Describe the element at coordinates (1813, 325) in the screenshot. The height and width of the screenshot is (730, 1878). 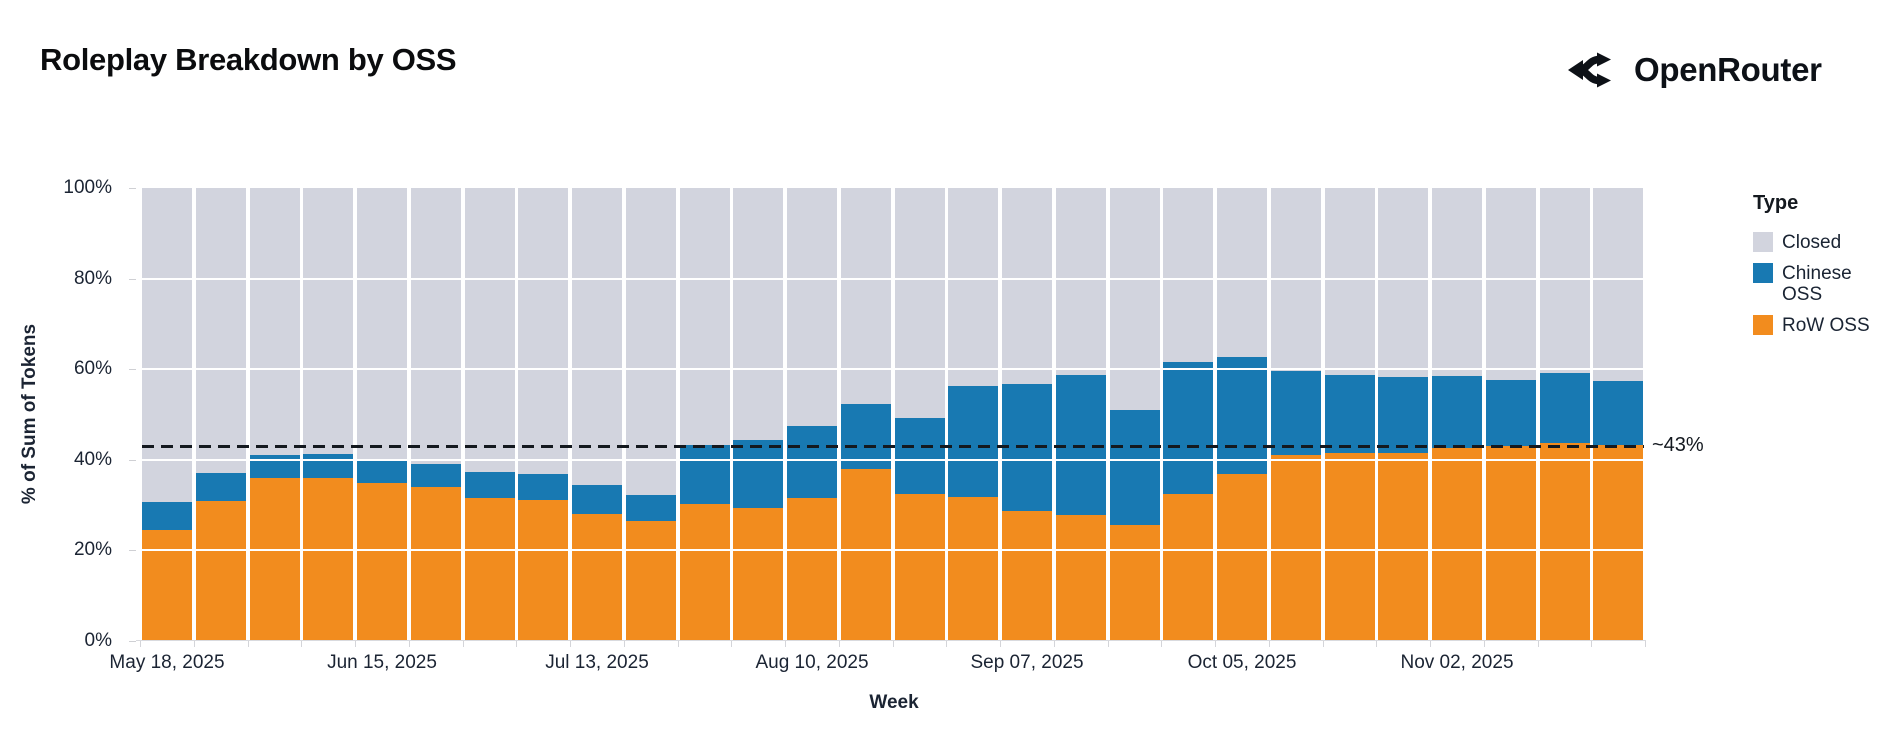
I see `legend-item-row-oss: RoW OSS` at that location.